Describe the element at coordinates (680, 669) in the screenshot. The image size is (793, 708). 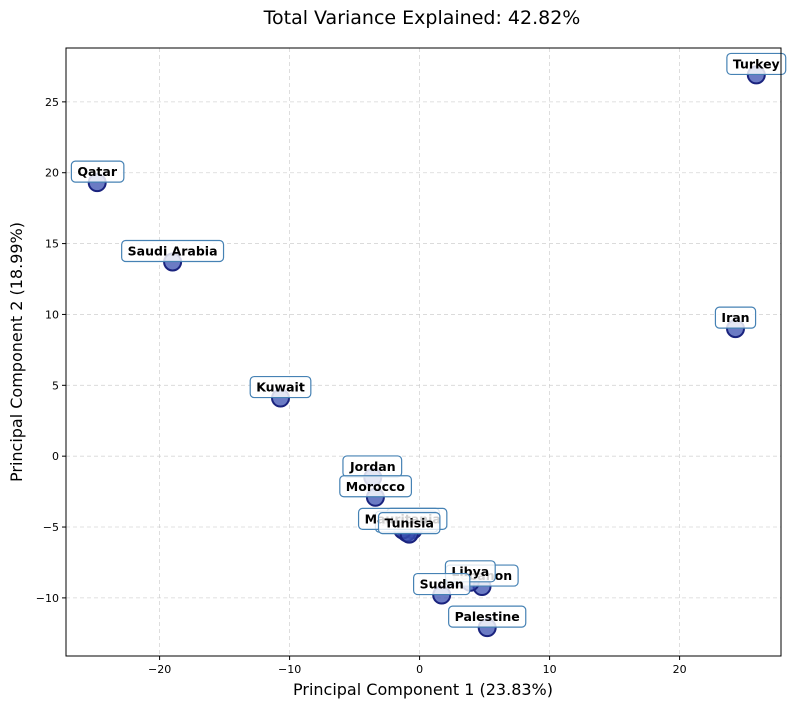
I see `x-tick-label: 20` at that location.